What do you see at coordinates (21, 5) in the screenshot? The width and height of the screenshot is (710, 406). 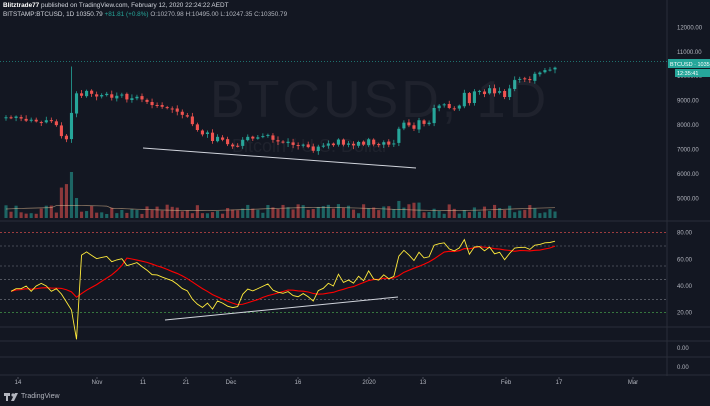 I see `publisher-name: Blitztrade77` at bounding box center [21, 5].